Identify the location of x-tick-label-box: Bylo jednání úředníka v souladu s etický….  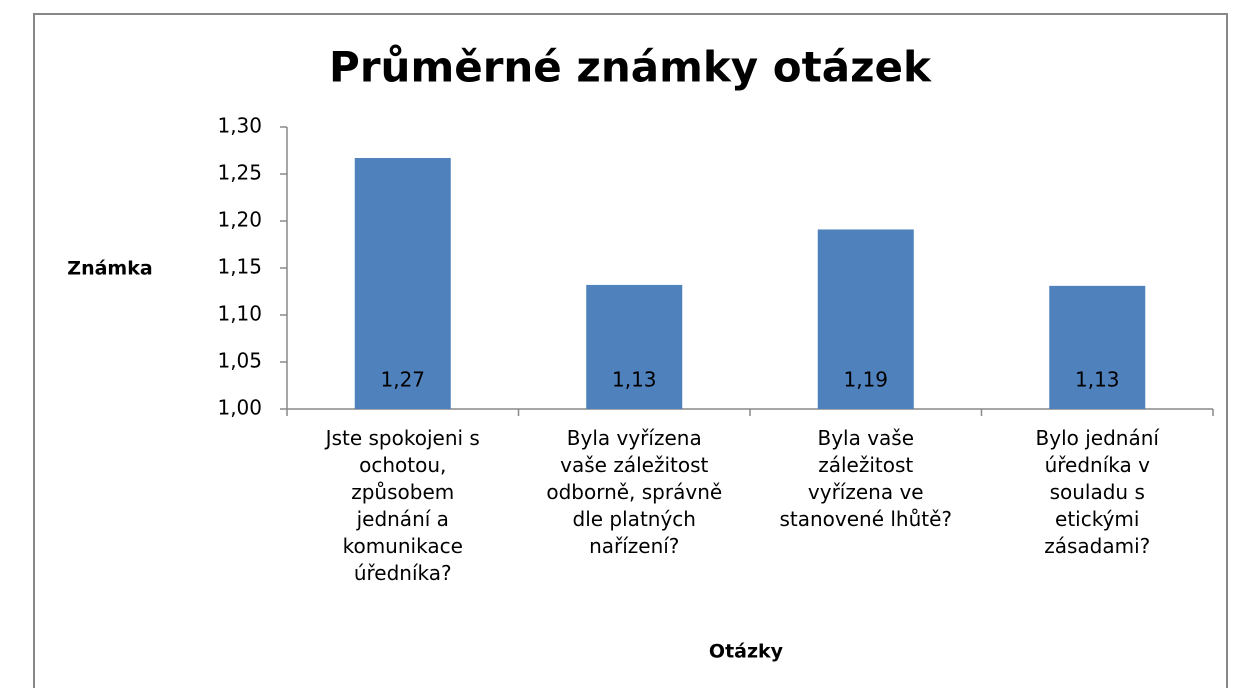
(1097, 492).